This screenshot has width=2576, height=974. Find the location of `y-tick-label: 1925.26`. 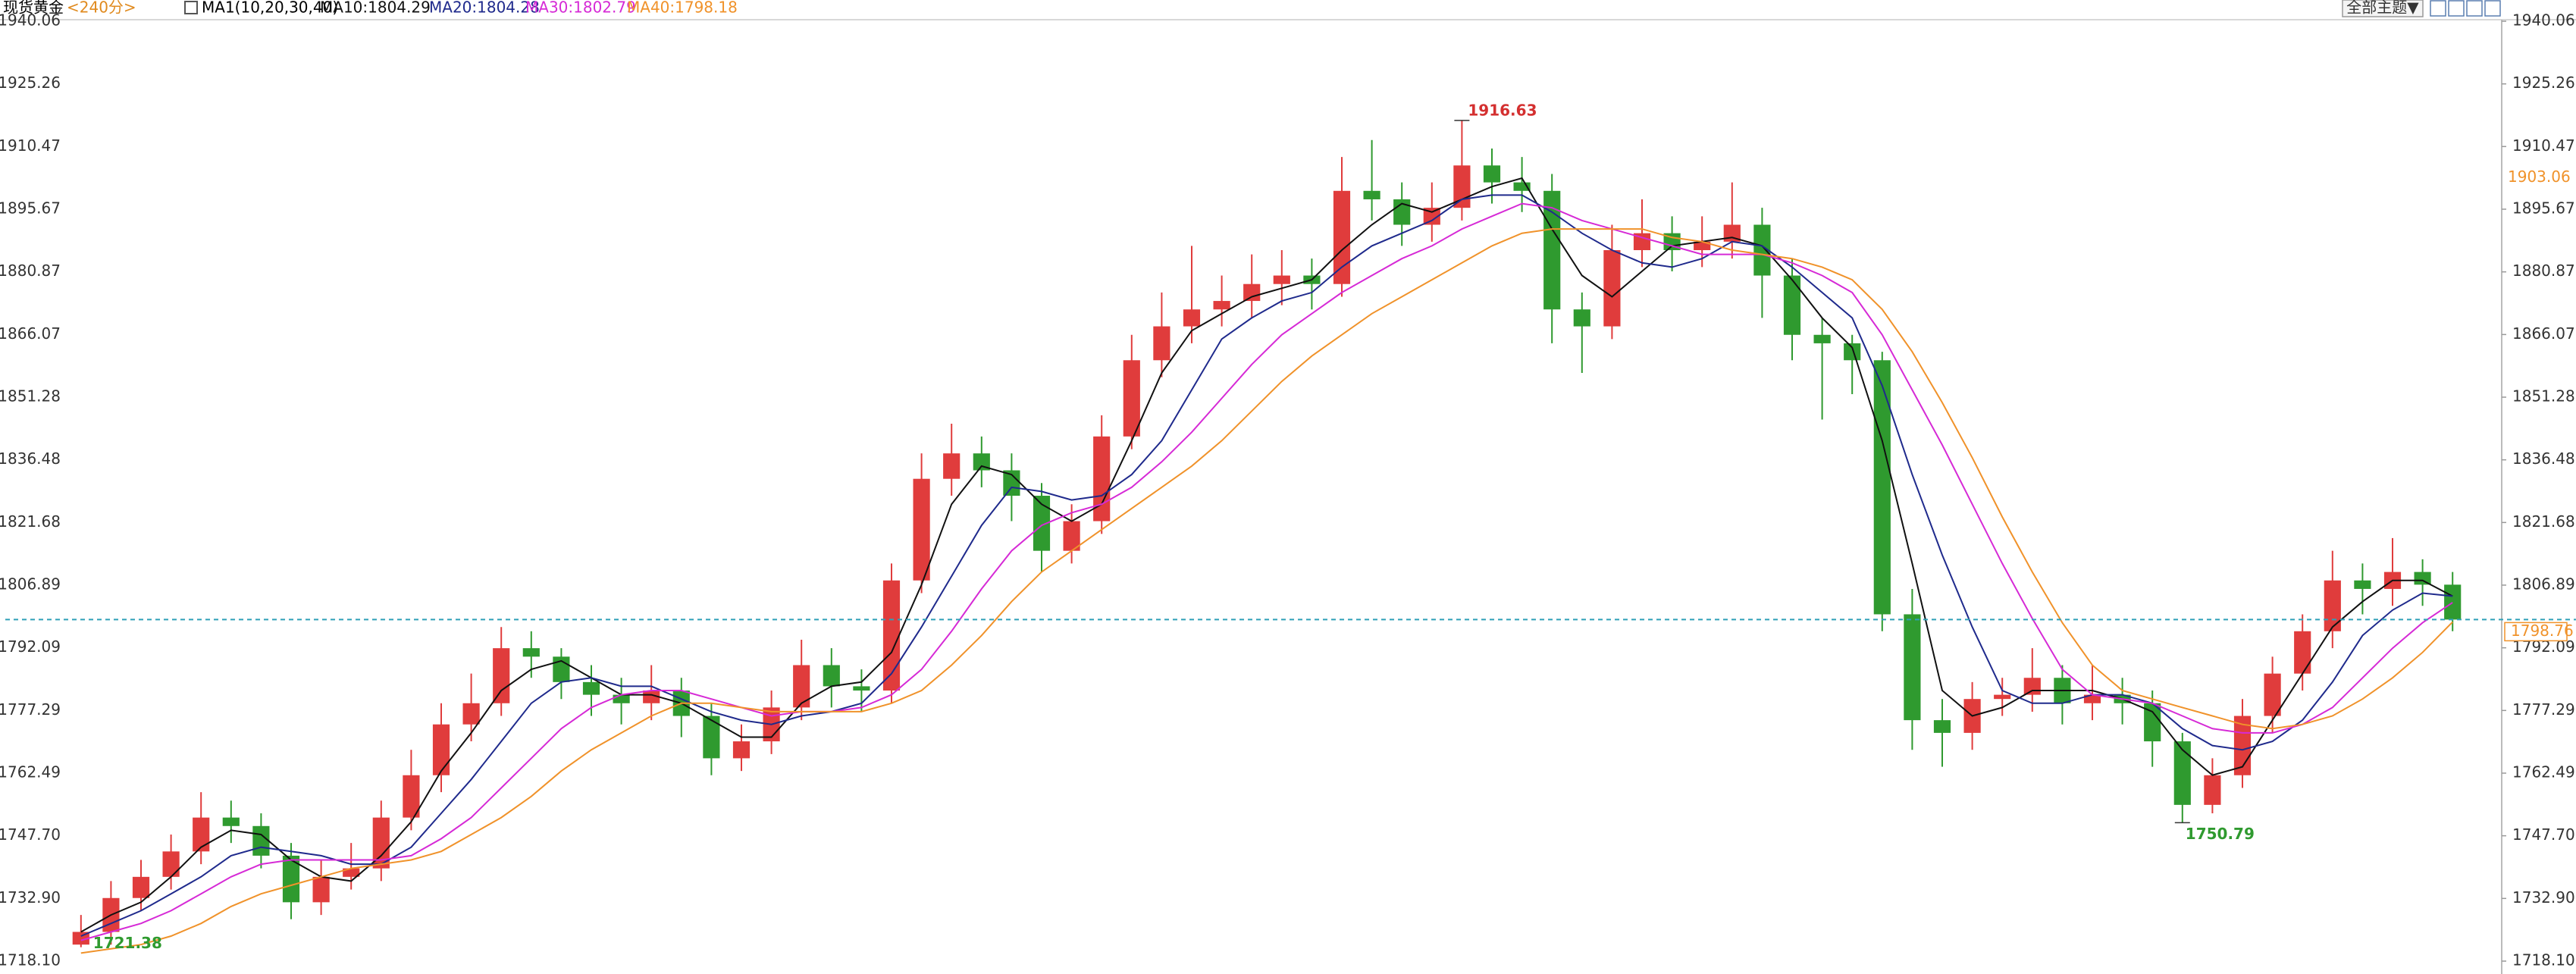

y-tick-label: 1925.26 is located at coordinates (2543, 83).